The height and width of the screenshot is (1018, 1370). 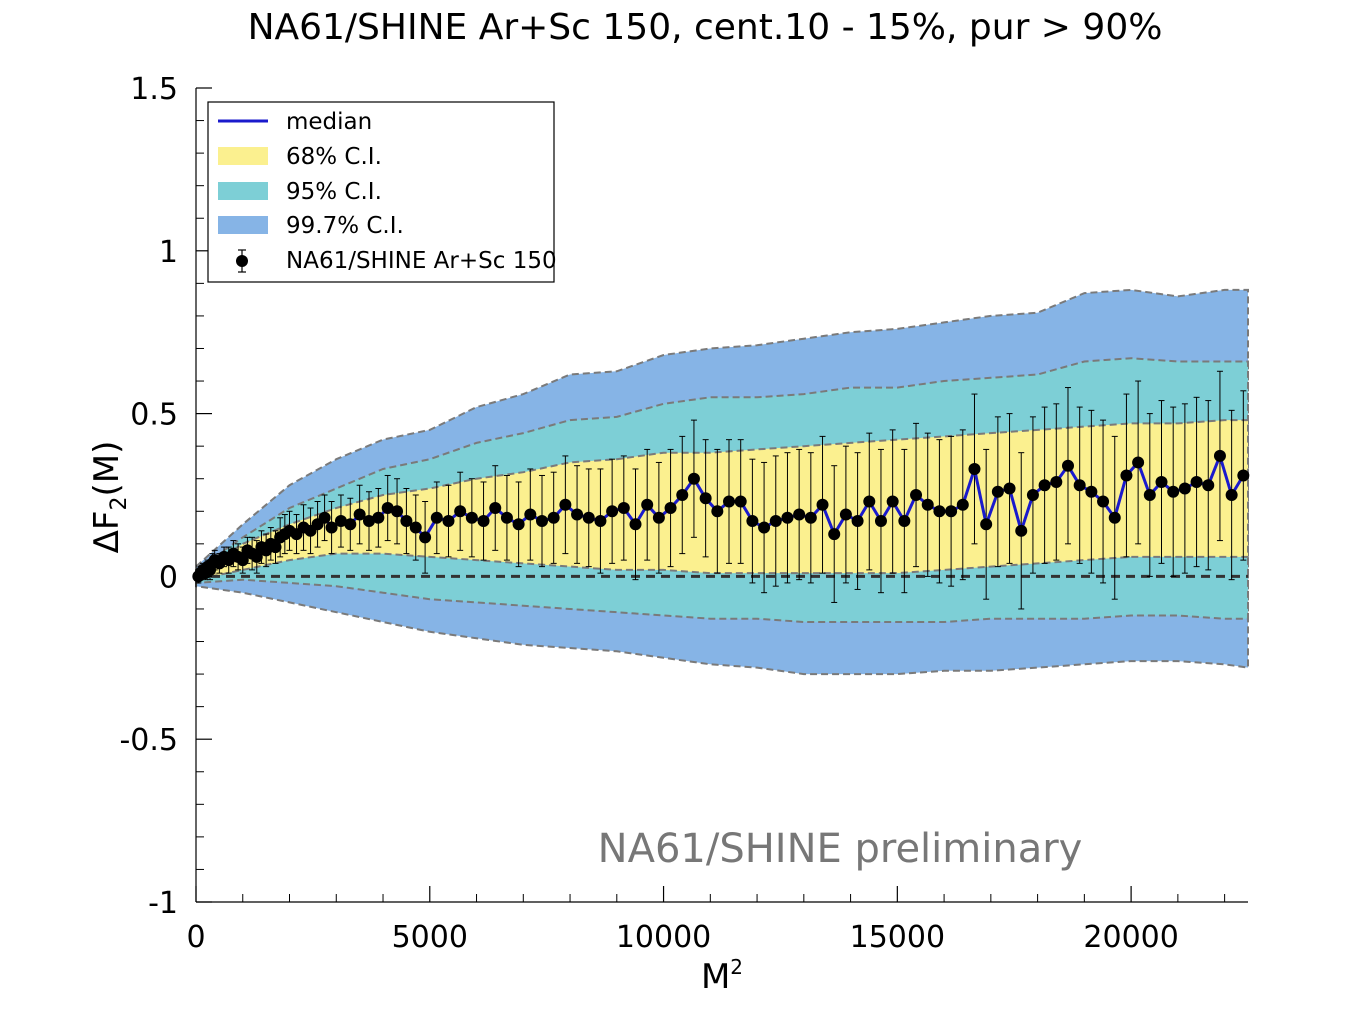 I want to click on x-tick-label: 10000, so click(x=663, y=937).